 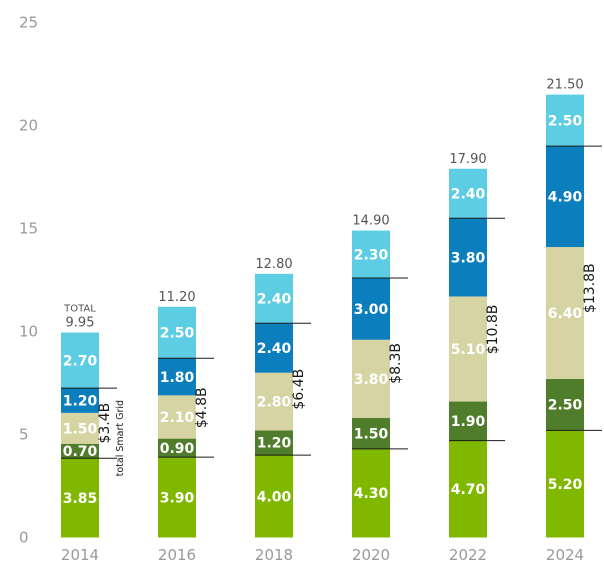 I want to click on bar-label-2022-segment-1: 4.70, so click(x=468, y=490).